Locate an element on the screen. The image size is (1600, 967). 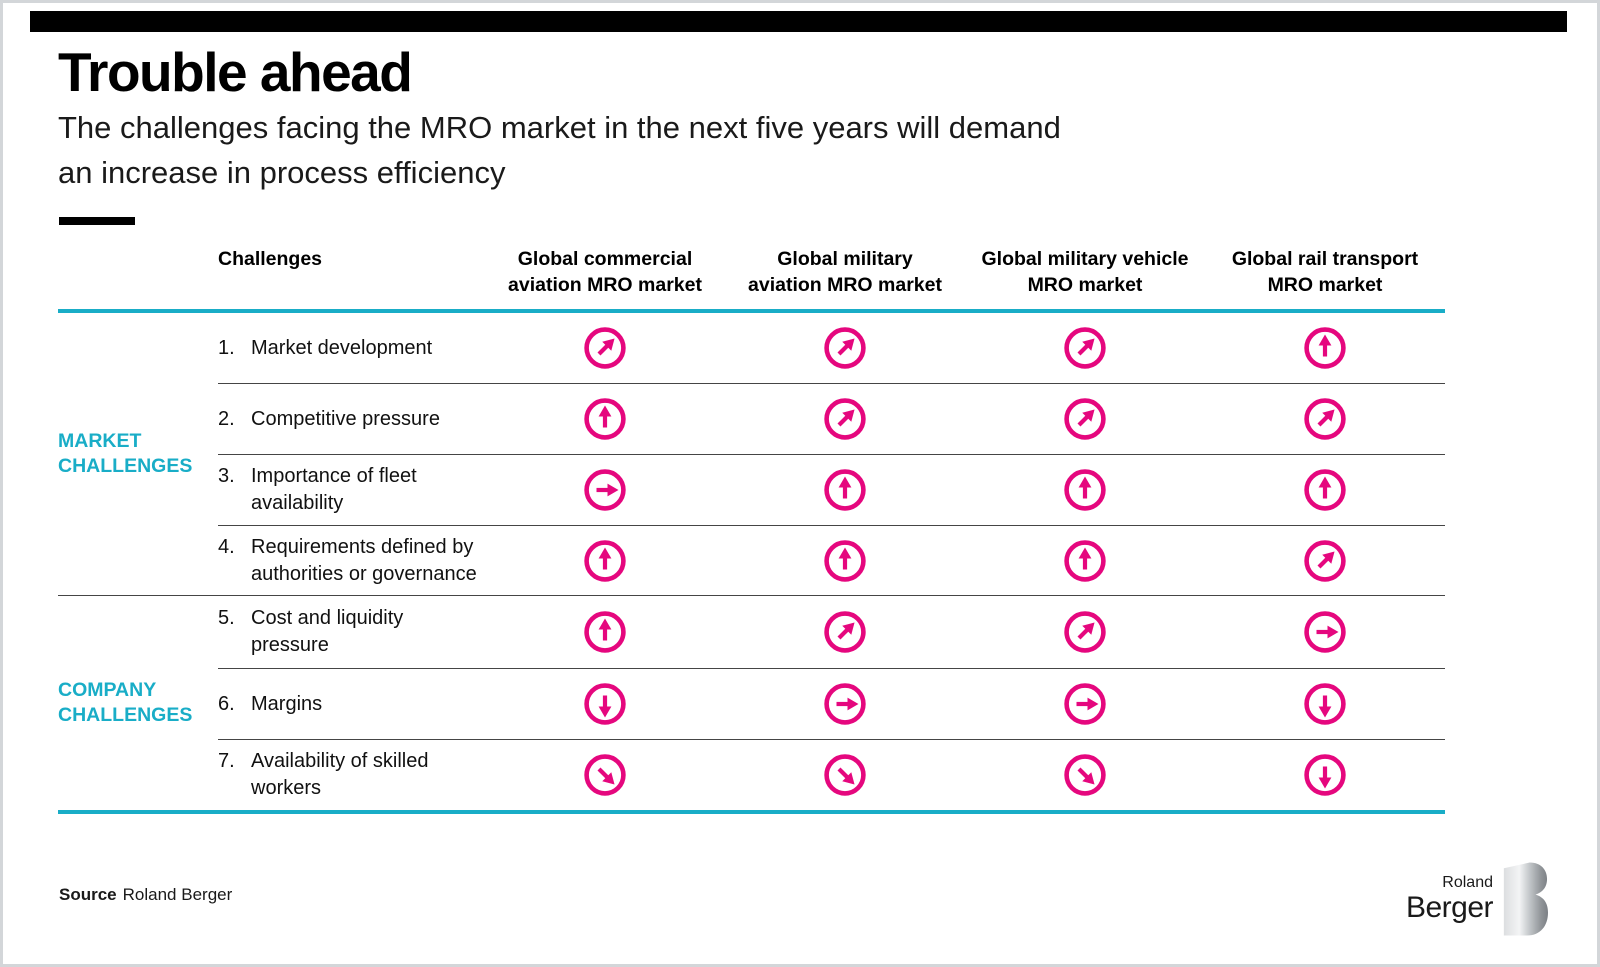
challenge-number: 3. is located at coordinates (226, 476).